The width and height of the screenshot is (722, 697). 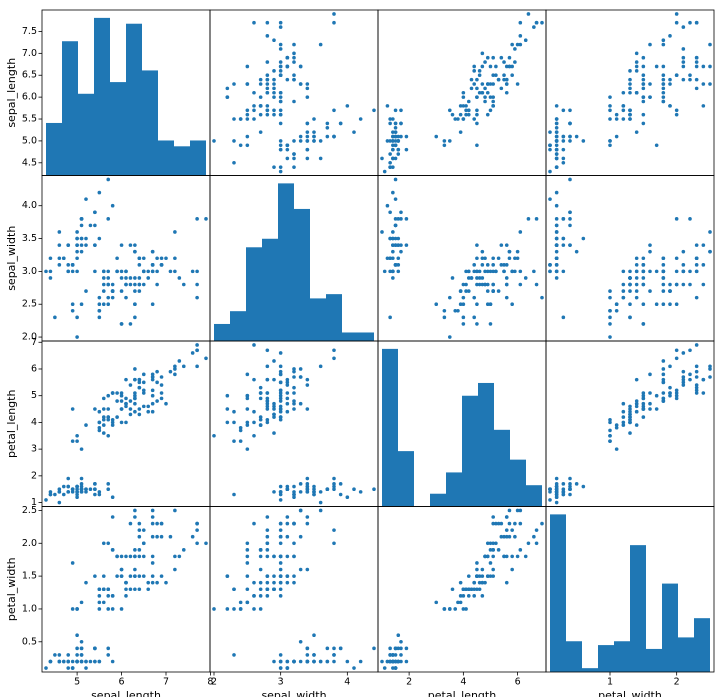 What do you see at coordinates (11, 424) in the screenshot?
I see `y-axis-label: petal_length` at bounding box center [11, 424].